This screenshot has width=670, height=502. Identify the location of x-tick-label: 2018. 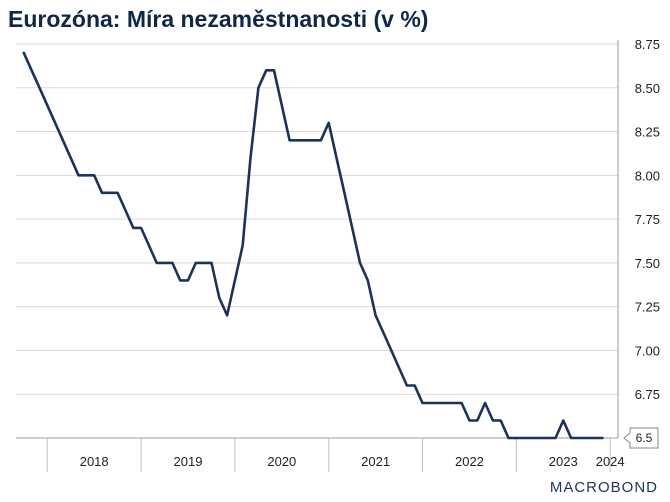
(94, 461).